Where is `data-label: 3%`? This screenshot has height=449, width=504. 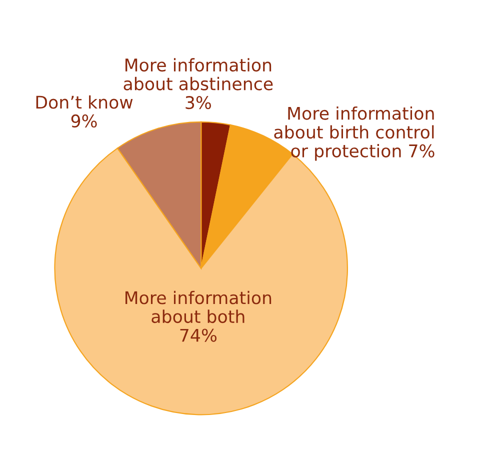 data-label: 3% is located at coordinates (198, 103).